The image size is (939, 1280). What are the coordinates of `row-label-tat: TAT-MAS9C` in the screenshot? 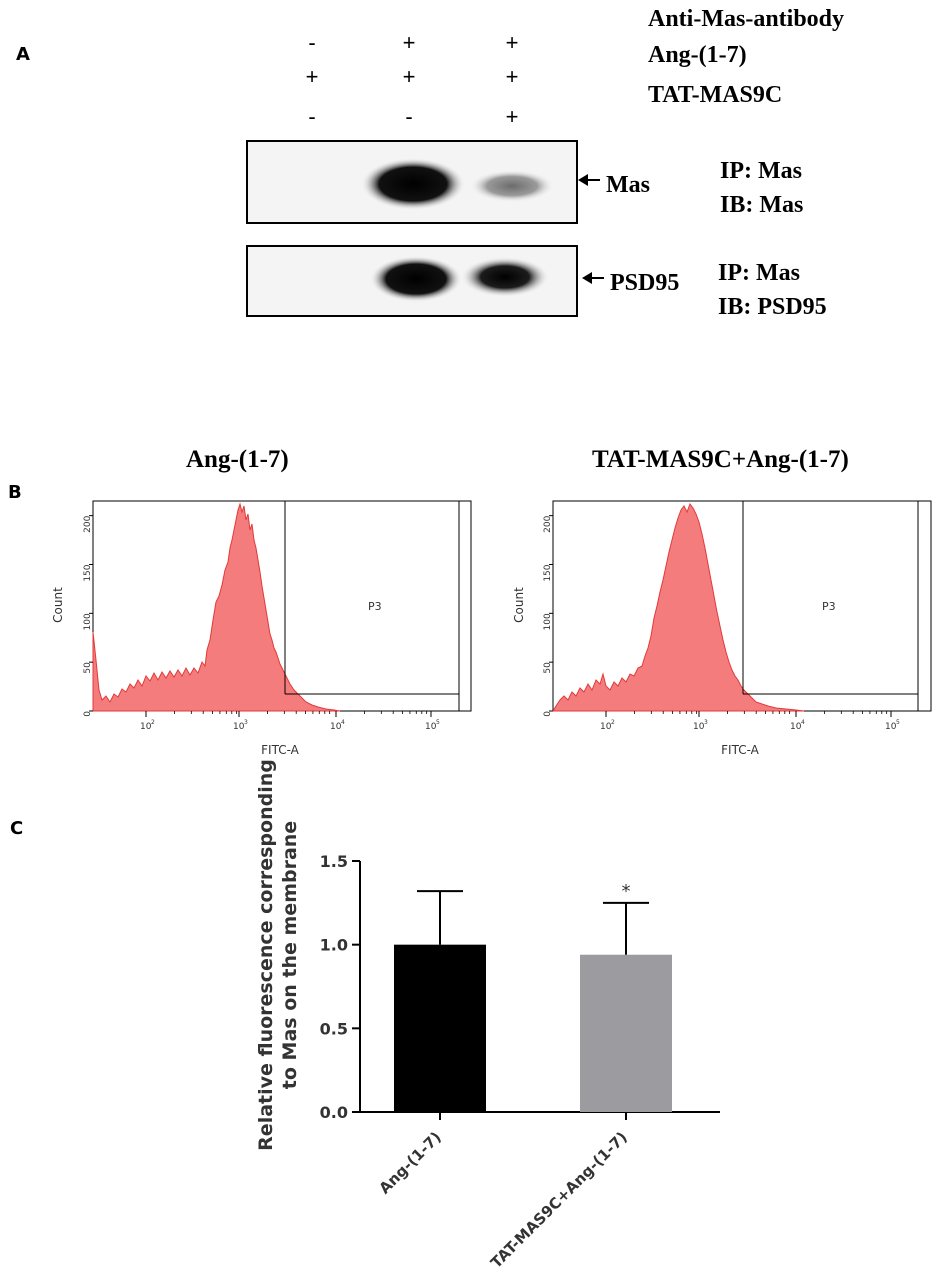 It's located at (715, 95).